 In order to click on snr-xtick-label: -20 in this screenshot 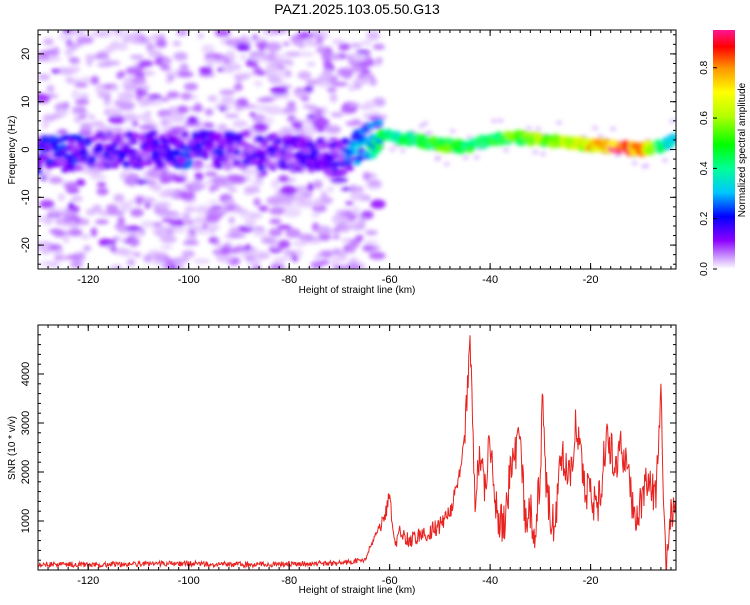, I will do `click(591, 581)`.